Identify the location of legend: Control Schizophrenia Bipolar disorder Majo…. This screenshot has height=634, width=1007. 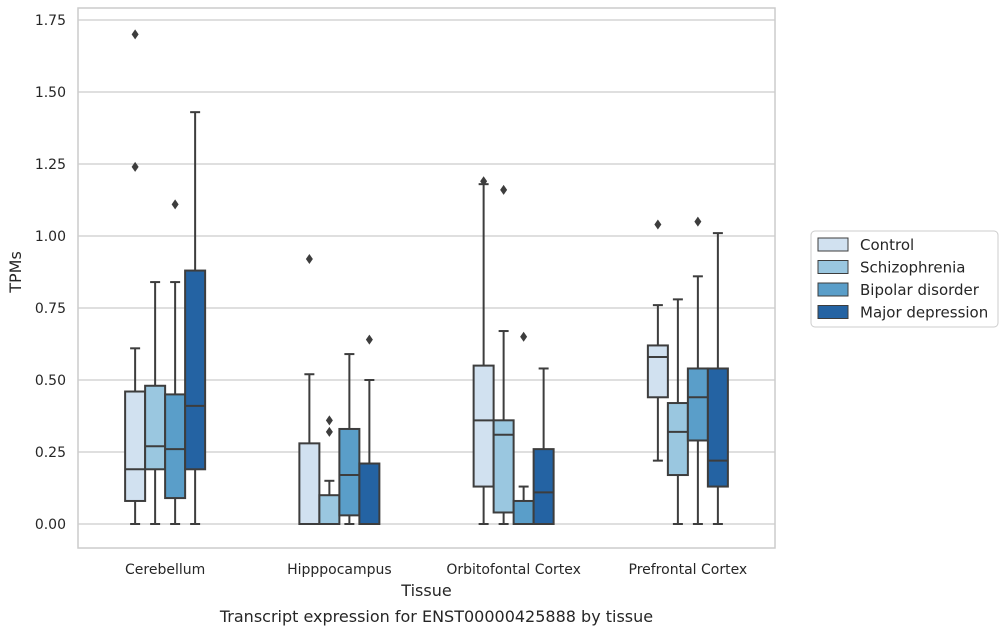
(904, 279).